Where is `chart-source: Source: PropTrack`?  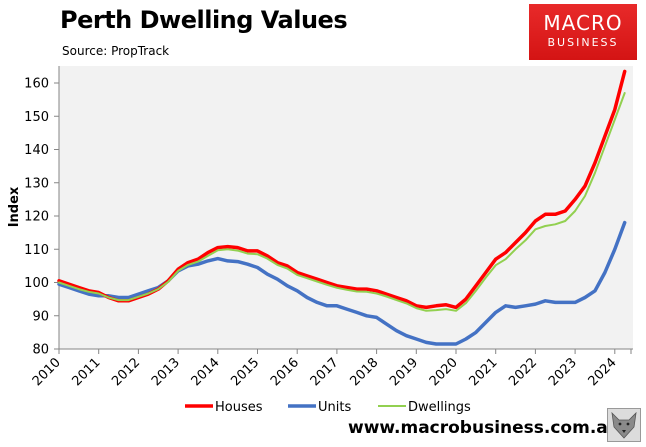 chart-source: Source: PropTrack is located at coordinates (116, 51).